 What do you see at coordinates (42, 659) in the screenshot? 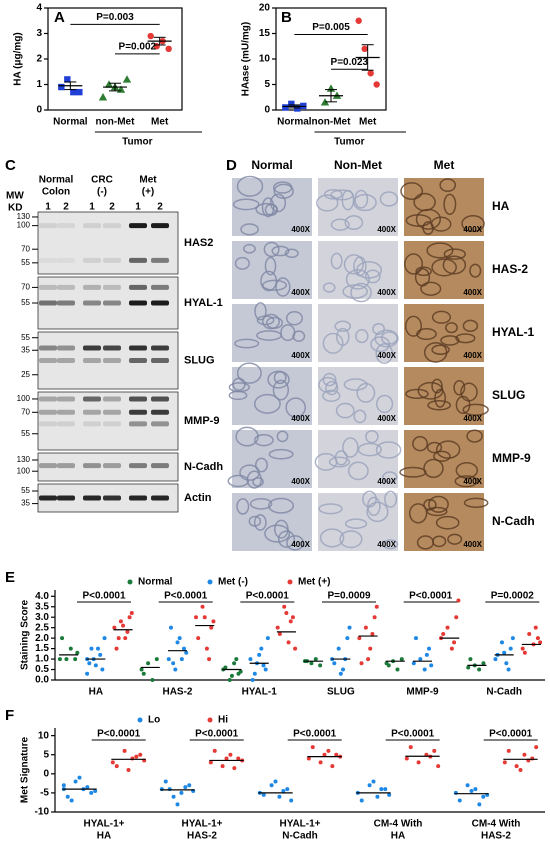
I see `y-tick-label: 1.0` at bounding box center [42, 659].